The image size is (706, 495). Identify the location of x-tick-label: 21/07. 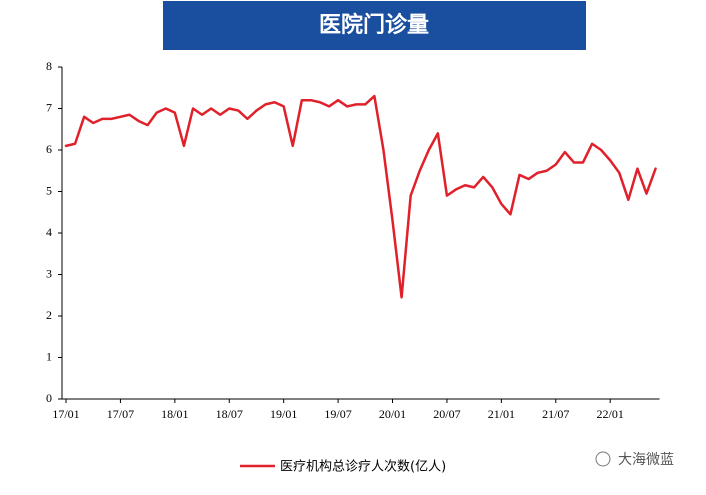
(555, 414).